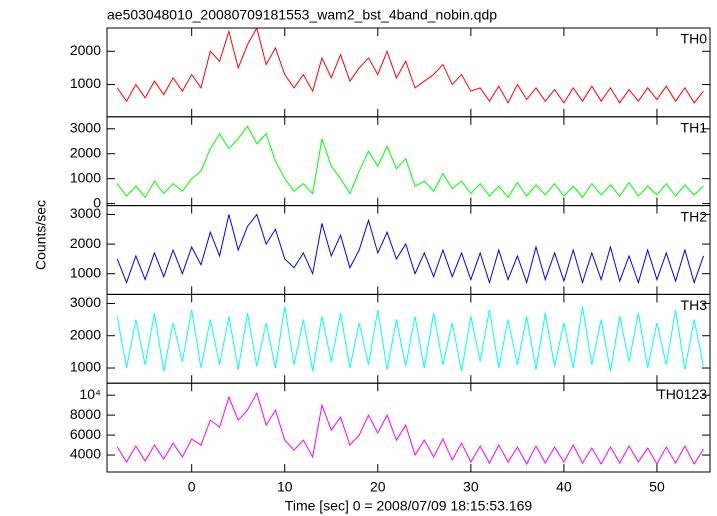  What do you see at coordinates (694, 128) in the screenshot?
I see `series-label: TH1` at bounding box center [694, 128].